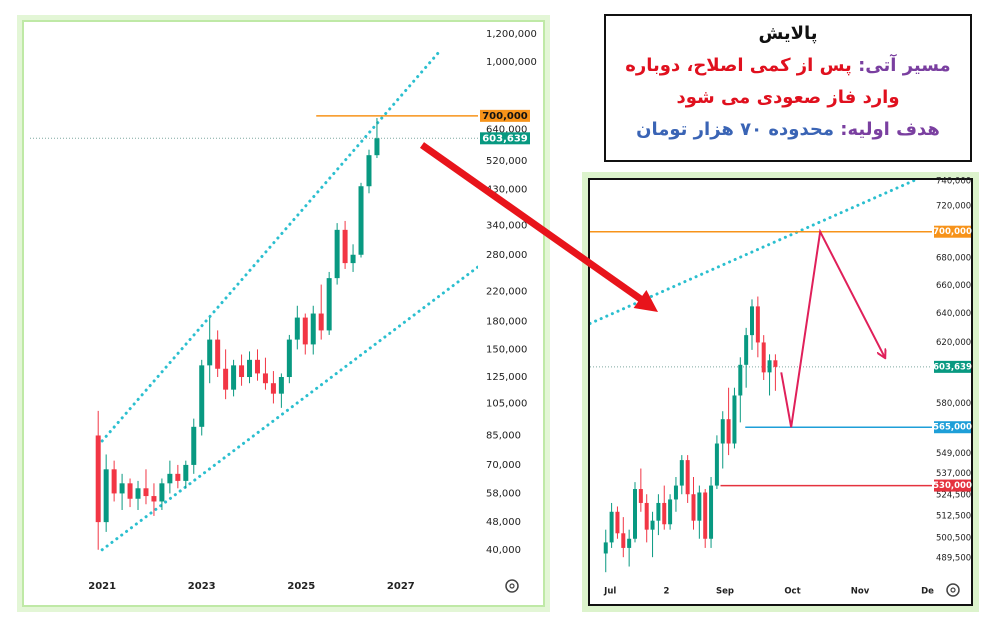 This screenshot has height=629, width=1000. Describe the element at coordinates (506, 322) in the screenshot. I see `y-tick-label: 180,000` at that location.